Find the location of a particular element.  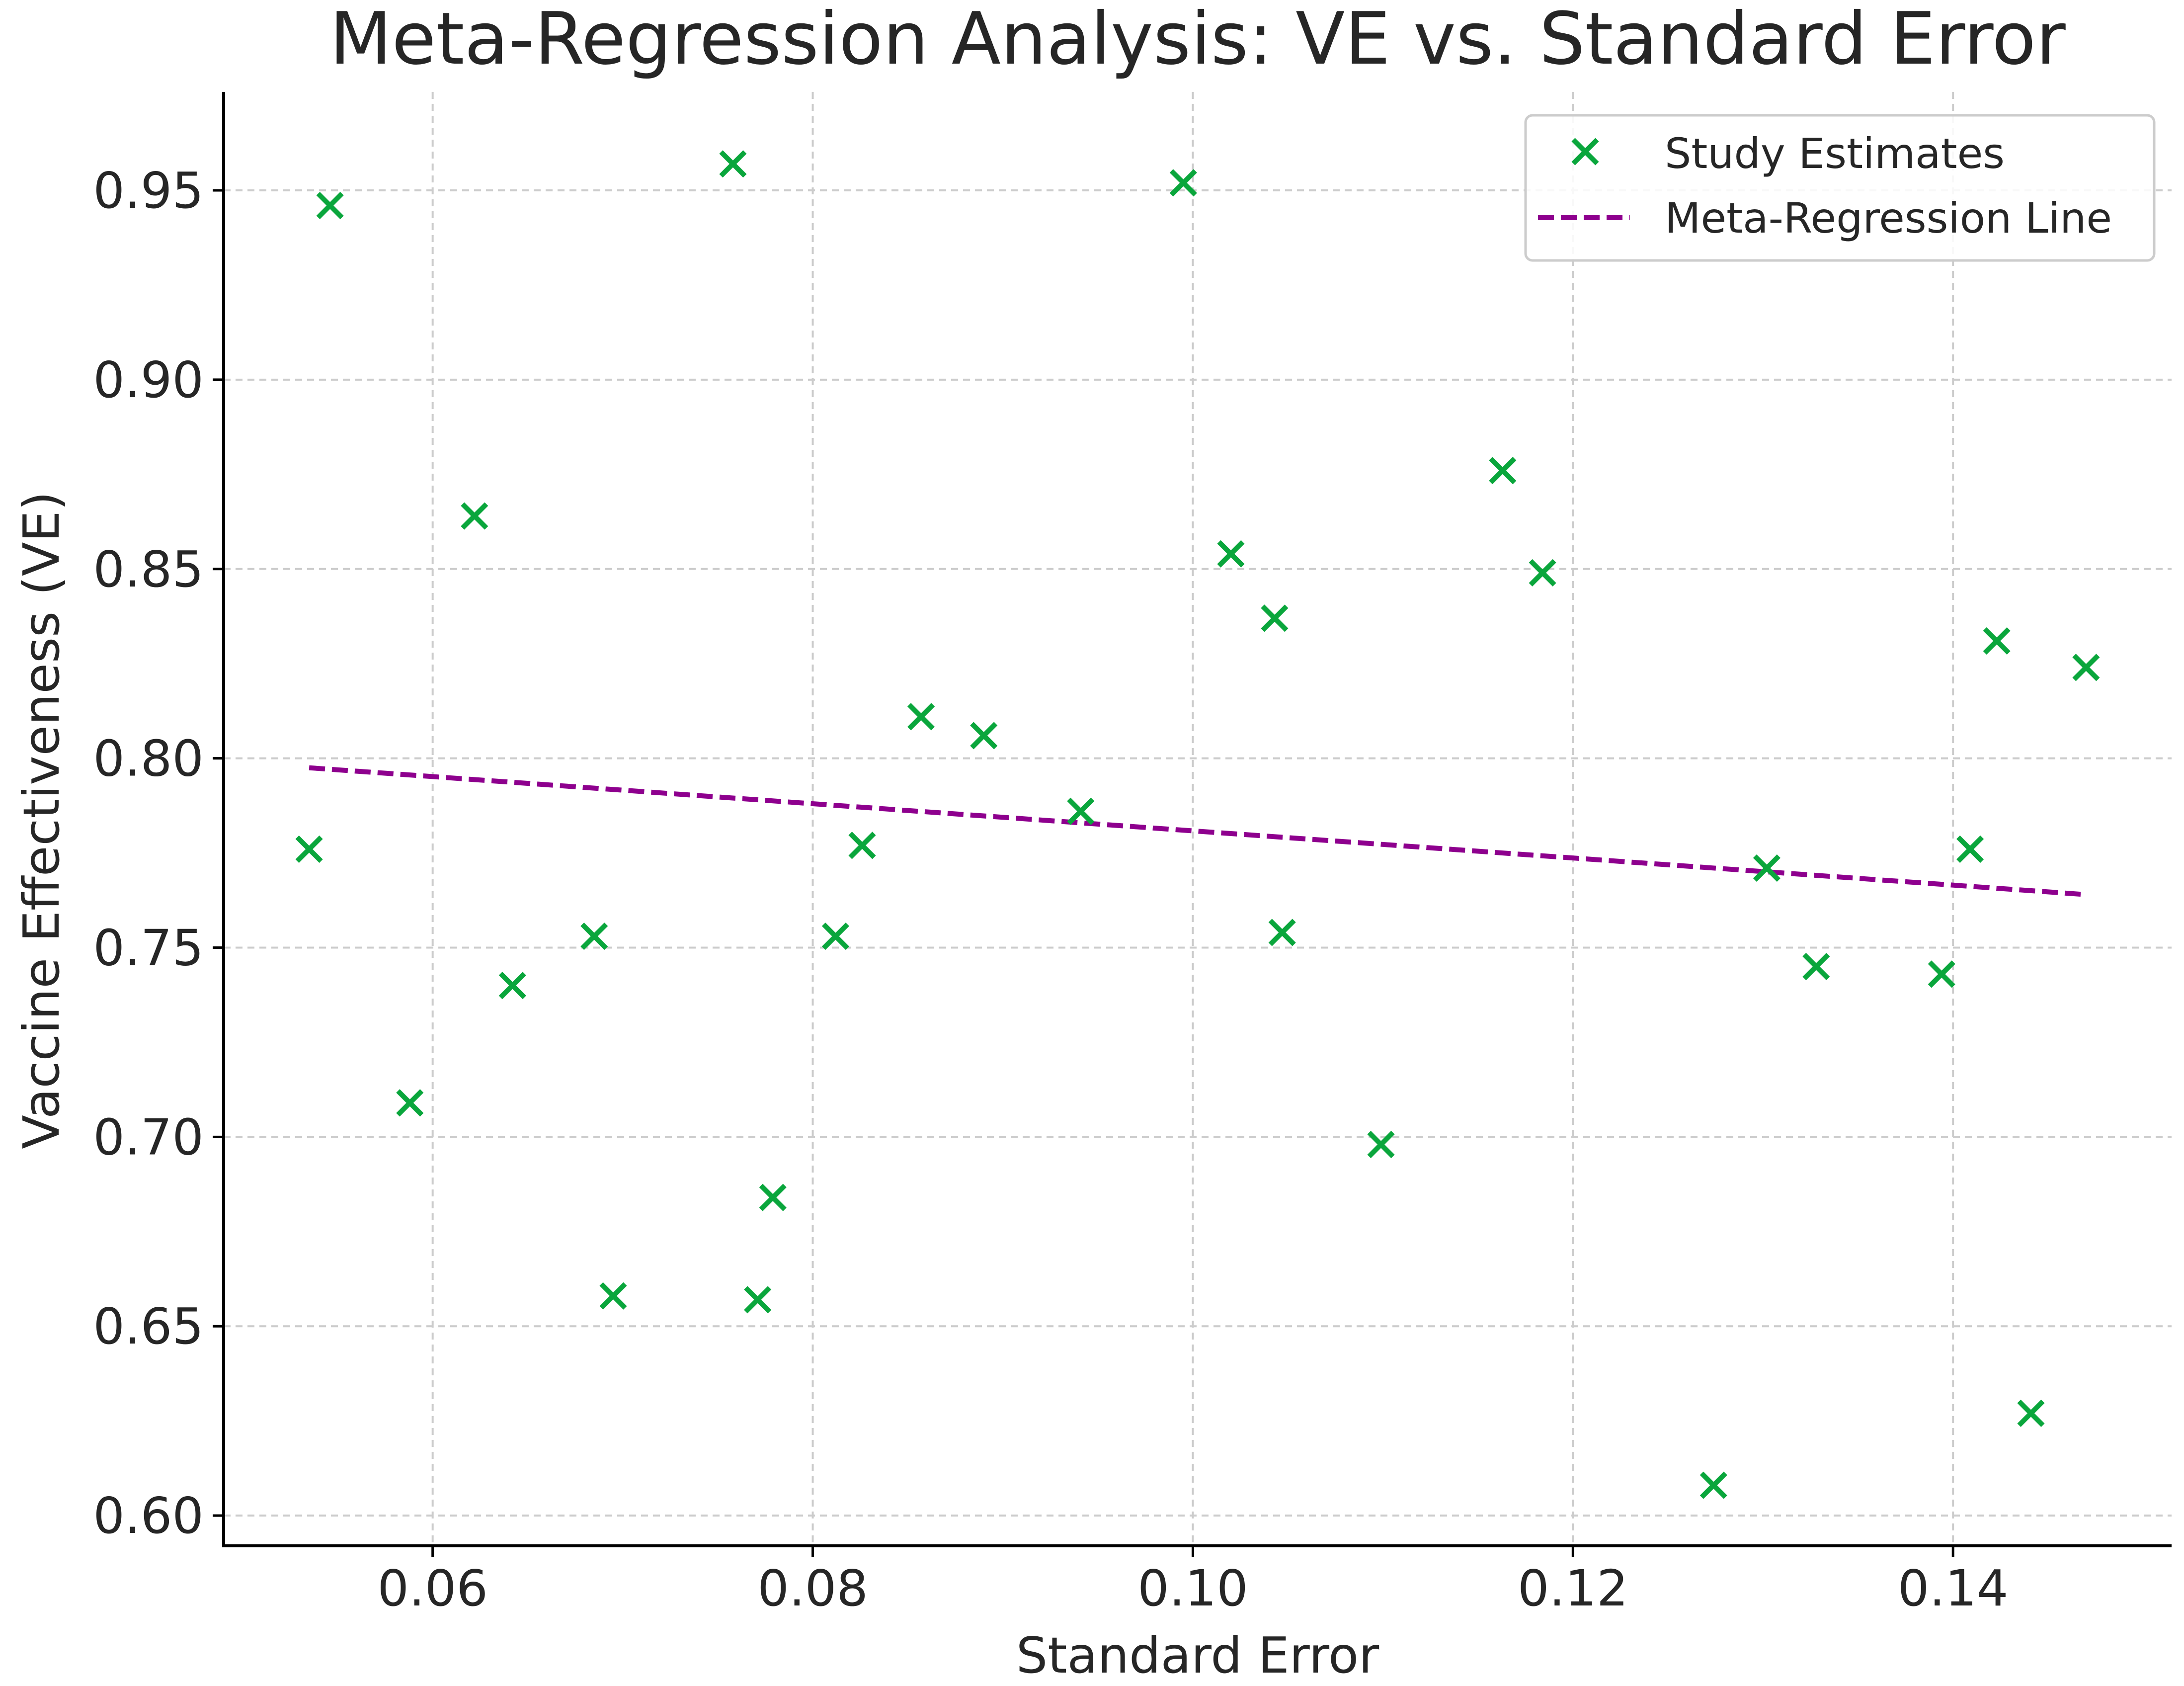

y-tick-label: 0.90 is located at coordinates (148, 380).